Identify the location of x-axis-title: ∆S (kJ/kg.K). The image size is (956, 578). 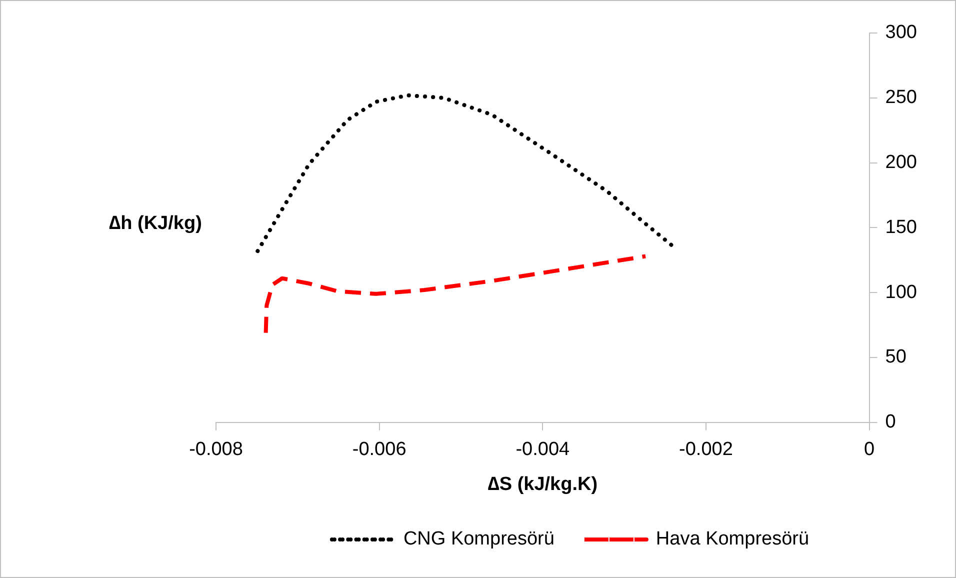
(543, 484).